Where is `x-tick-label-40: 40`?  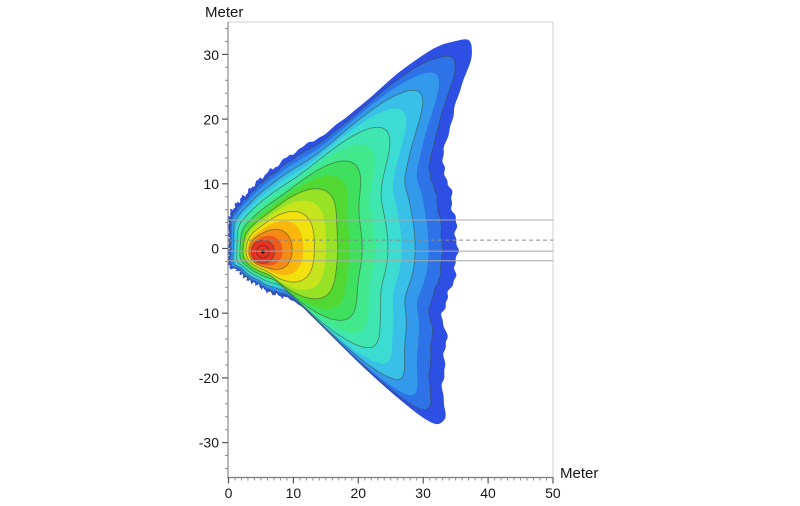
x-tick-label-40: 40 is located at coordinates (488, 493).